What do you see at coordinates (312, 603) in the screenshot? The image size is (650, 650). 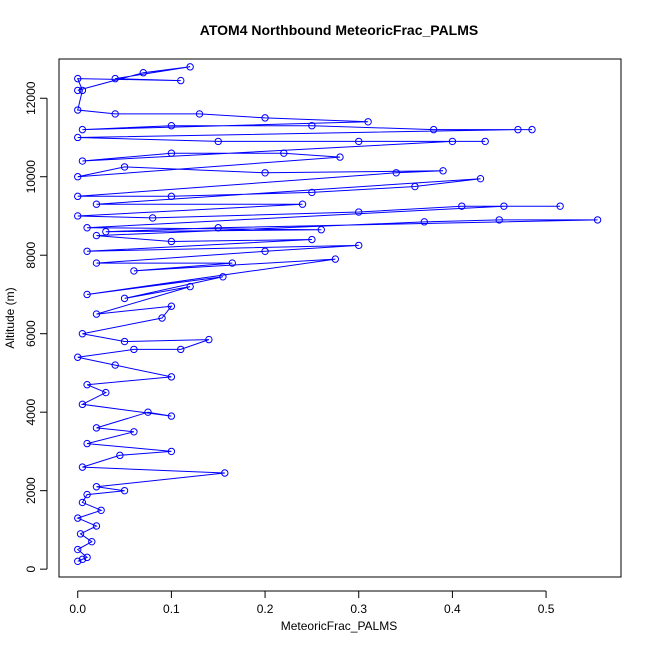 I see `x-axis: 0.0 0.1 0.2 0.3 0.4 0.5` at bounding box center [312, 603].